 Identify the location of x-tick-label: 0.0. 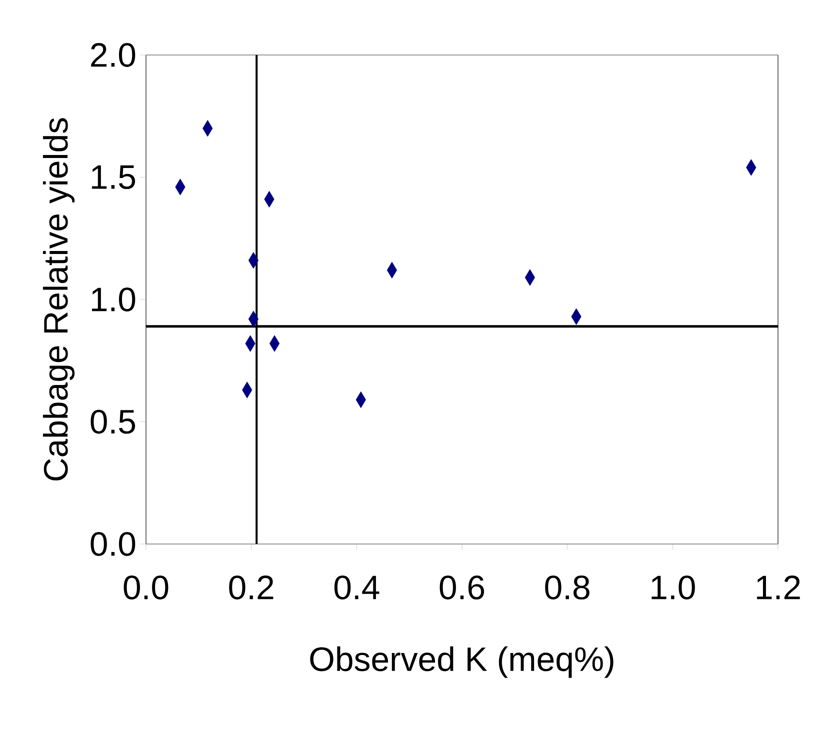
(146, 588).